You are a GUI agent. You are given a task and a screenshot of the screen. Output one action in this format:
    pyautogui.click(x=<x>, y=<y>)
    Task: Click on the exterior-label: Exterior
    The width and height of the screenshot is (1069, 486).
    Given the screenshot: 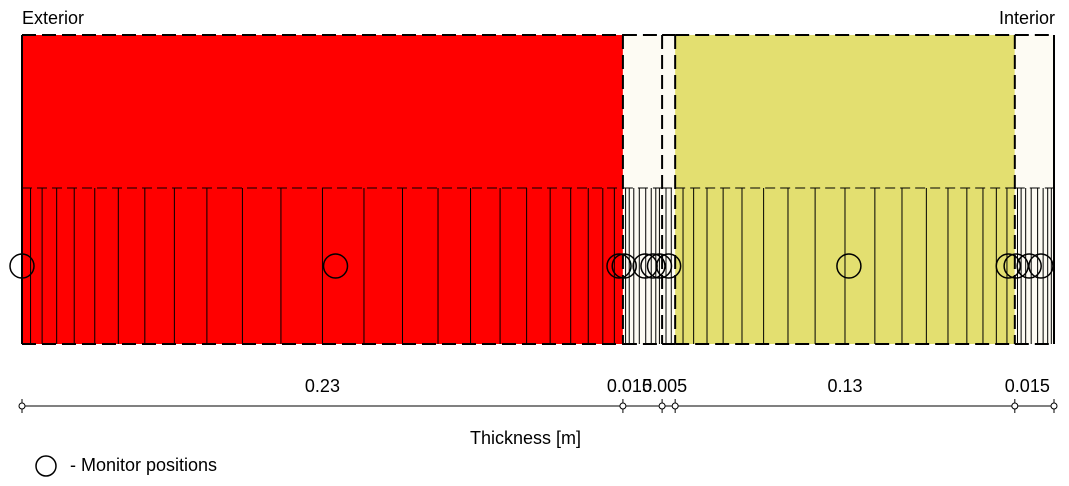 What is the action you would take?
    pyautogui.click(x=53, y=18)
    